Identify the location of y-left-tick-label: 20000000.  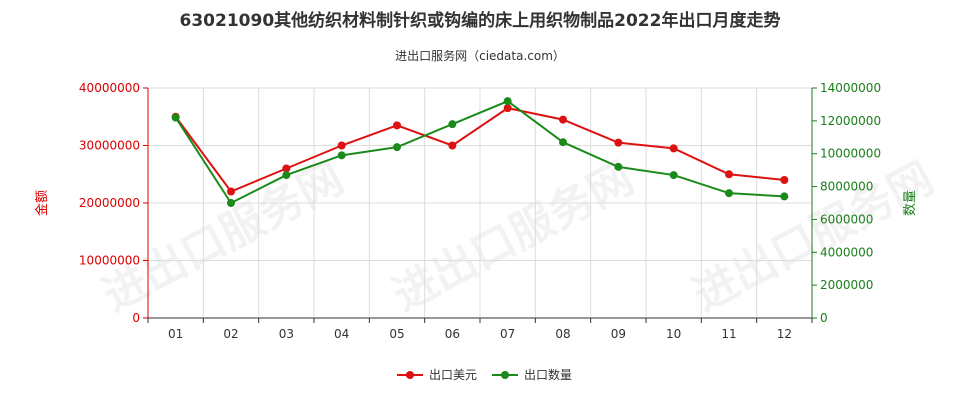
(109, 203).